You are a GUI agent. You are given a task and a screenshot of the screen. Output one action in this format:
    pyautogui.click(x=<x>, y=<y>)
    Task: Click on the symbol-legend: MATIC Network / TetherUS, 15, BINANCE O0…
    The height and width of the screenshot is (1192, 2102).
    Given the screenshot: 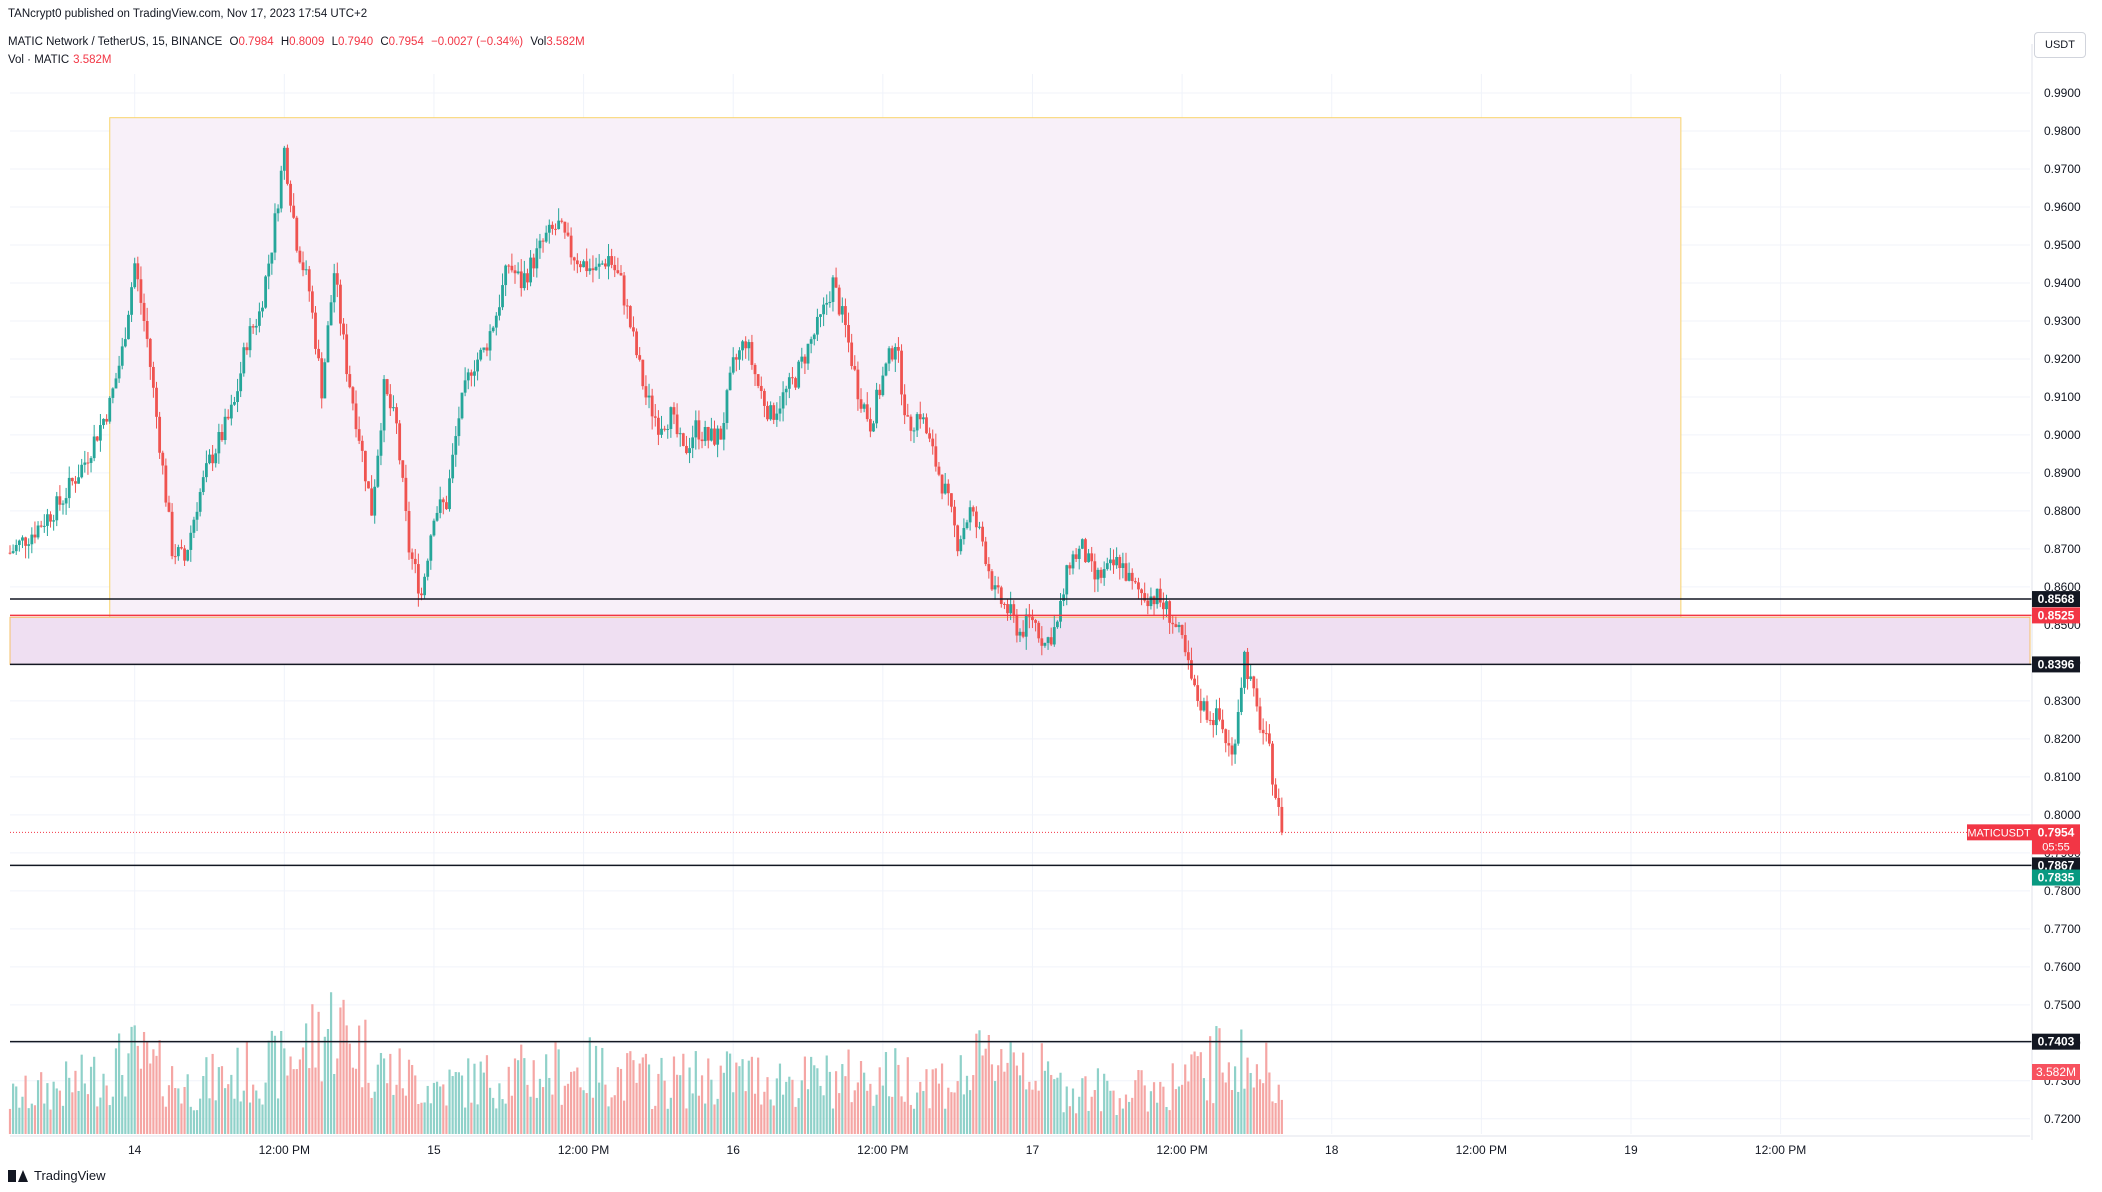 What is the action you would take?
    pyautogui.click(x=296, y=42)
    